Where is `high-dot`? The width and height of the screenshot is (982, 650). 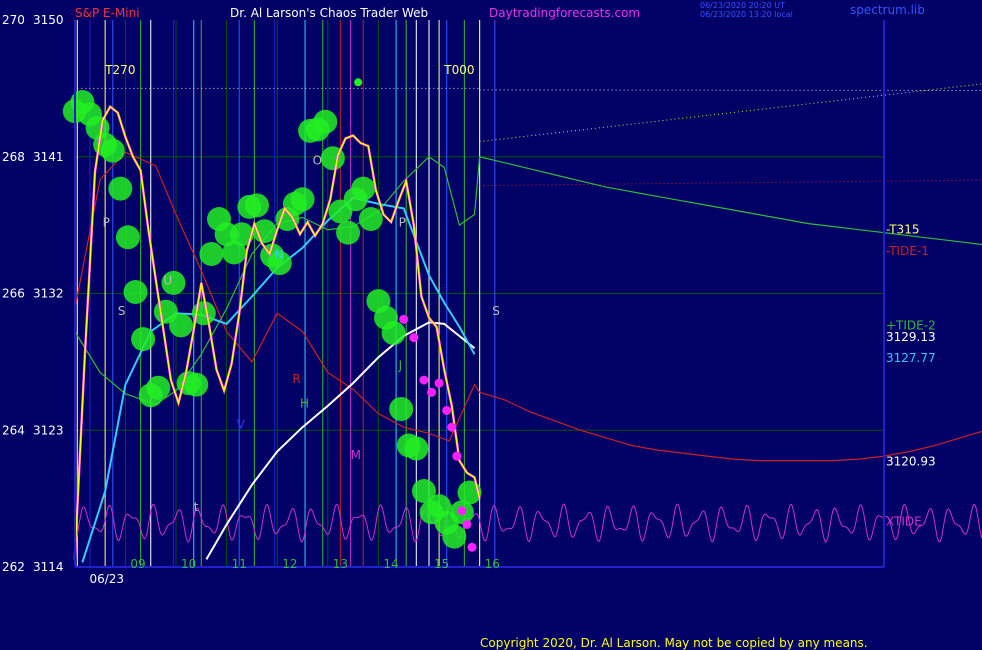
high-dot is located at coordinates (358, 82).